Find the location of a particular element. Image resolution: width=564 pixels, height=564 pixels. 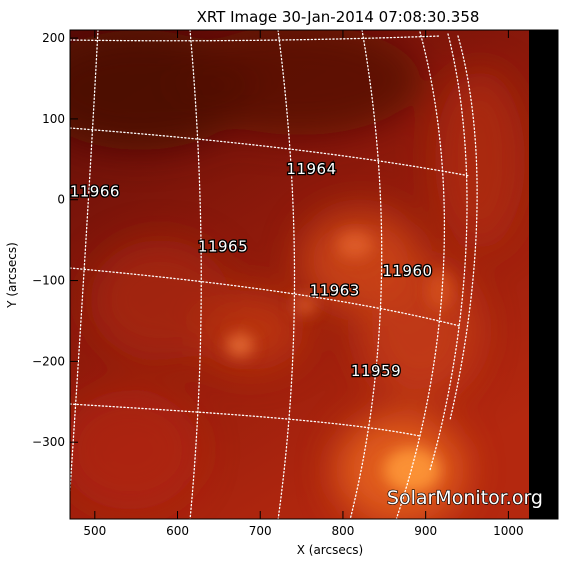

y-tick-label: −100 is located at coordinates (48, 281).